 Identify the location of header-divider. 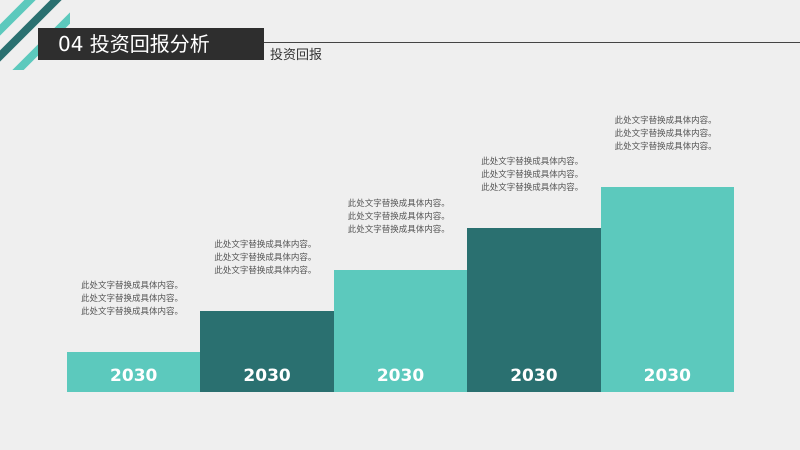
(532, 42).